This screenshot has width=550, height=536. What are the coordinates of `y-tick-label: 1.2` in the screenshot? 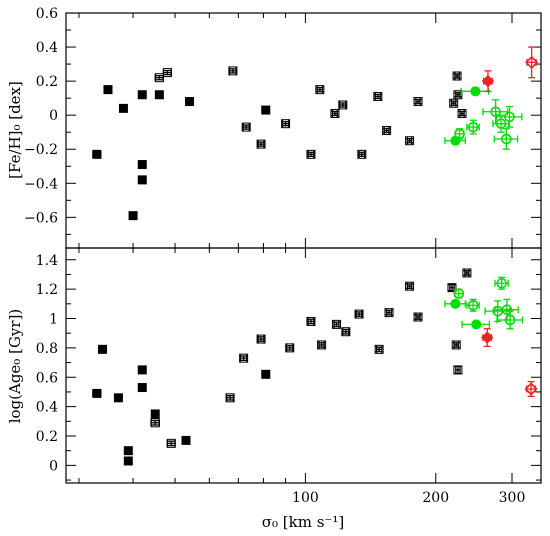 It's located at (47, 290).